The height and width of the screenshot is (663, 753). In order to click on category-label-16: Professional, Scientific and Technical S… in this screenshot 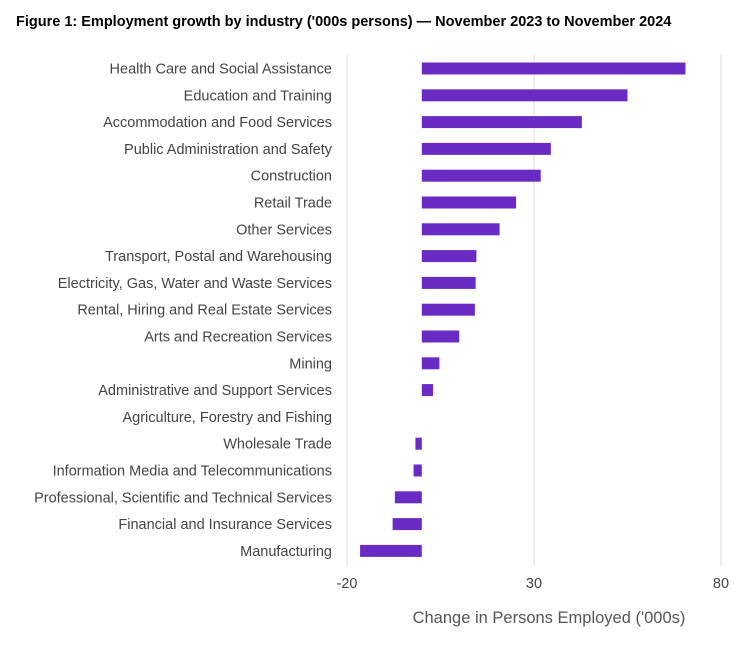, I will do `click(183, 498)`.